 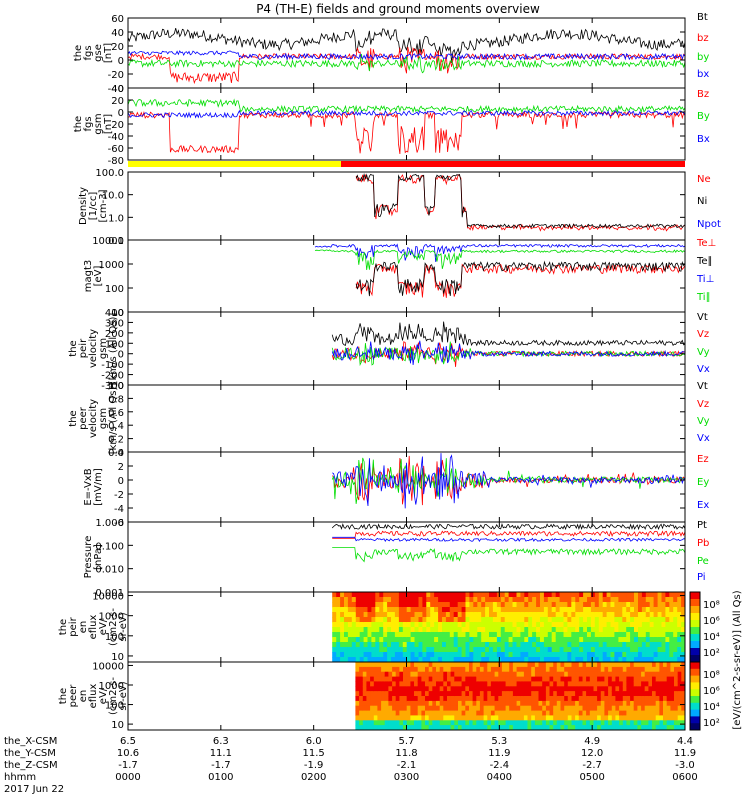 What do you see at coordinates (108, 666) in the screenshot?
I see `y-tick-label: 10000` at bounding box center [108, 666].